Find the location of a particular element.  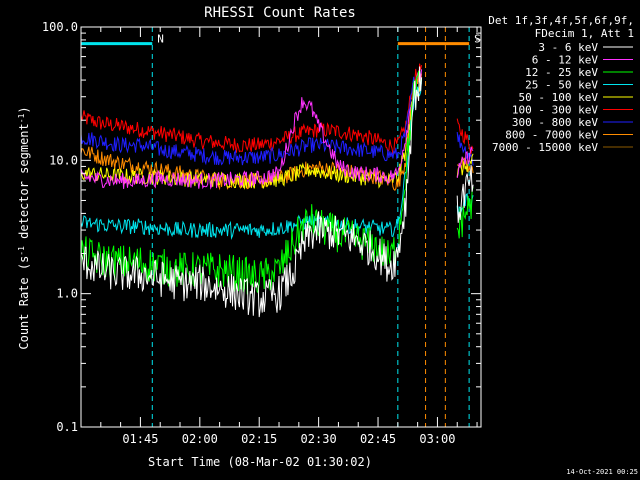

legend-entry-label: 3 - 6 keV is located at coordinates (568, 47).